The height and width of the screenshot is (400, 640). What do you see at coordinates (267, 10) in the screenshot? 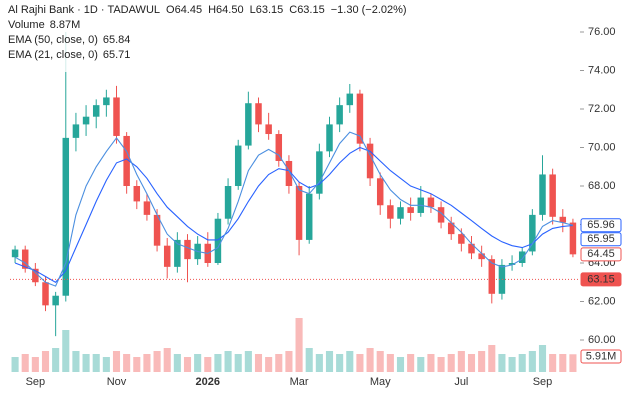
I see `ohlc-value: L63.15` at bounding box center [267, 10].